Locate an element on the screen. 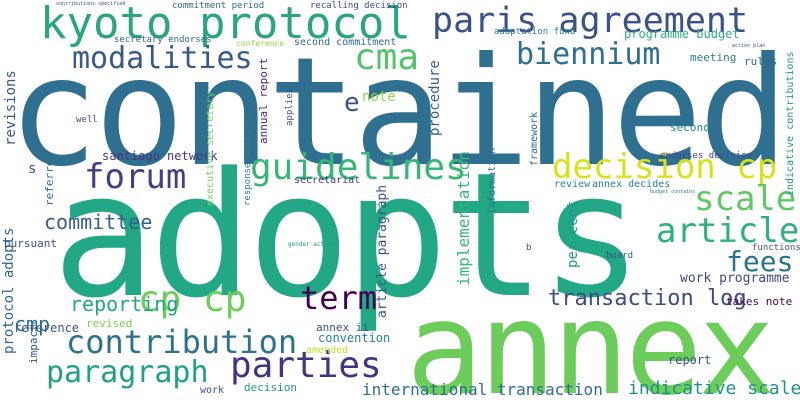 The image size is (800, 400). word-endorses-decision: endorses decision is located at coordinates (706, 156).